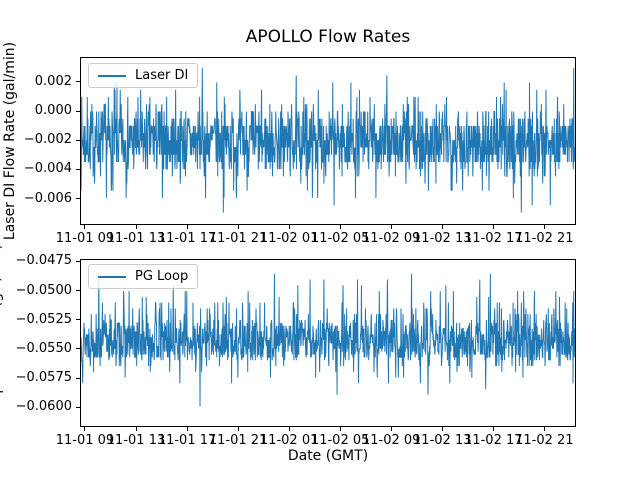  What do you see at coordinates (53, 81) in the screenshot?
I see `y-tick-label: 0.002` at bounding box center [53, 81].